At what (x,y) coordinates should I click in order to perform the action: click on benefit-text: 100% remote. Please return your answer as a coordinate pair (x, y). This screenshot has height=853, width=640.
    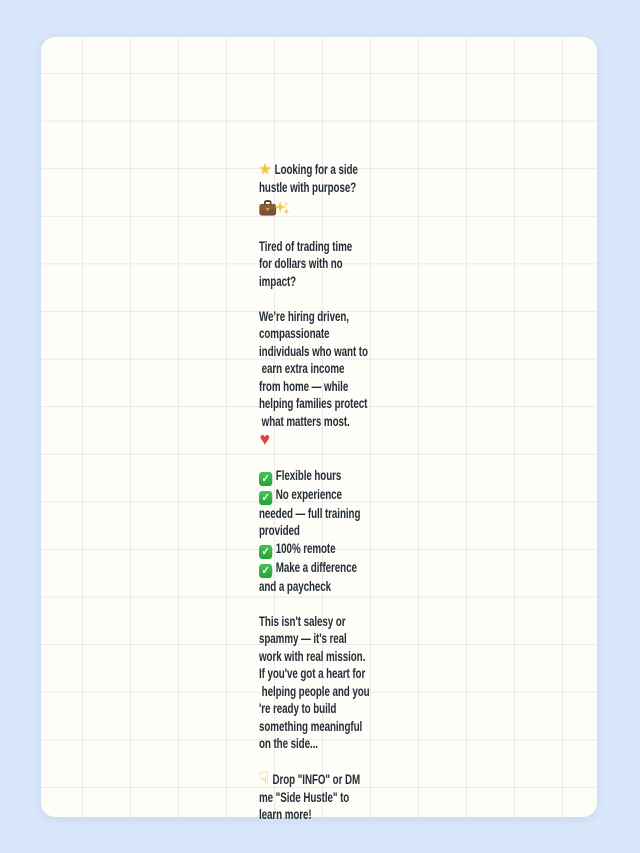
    Looking at the image, I should click on (305, 547).